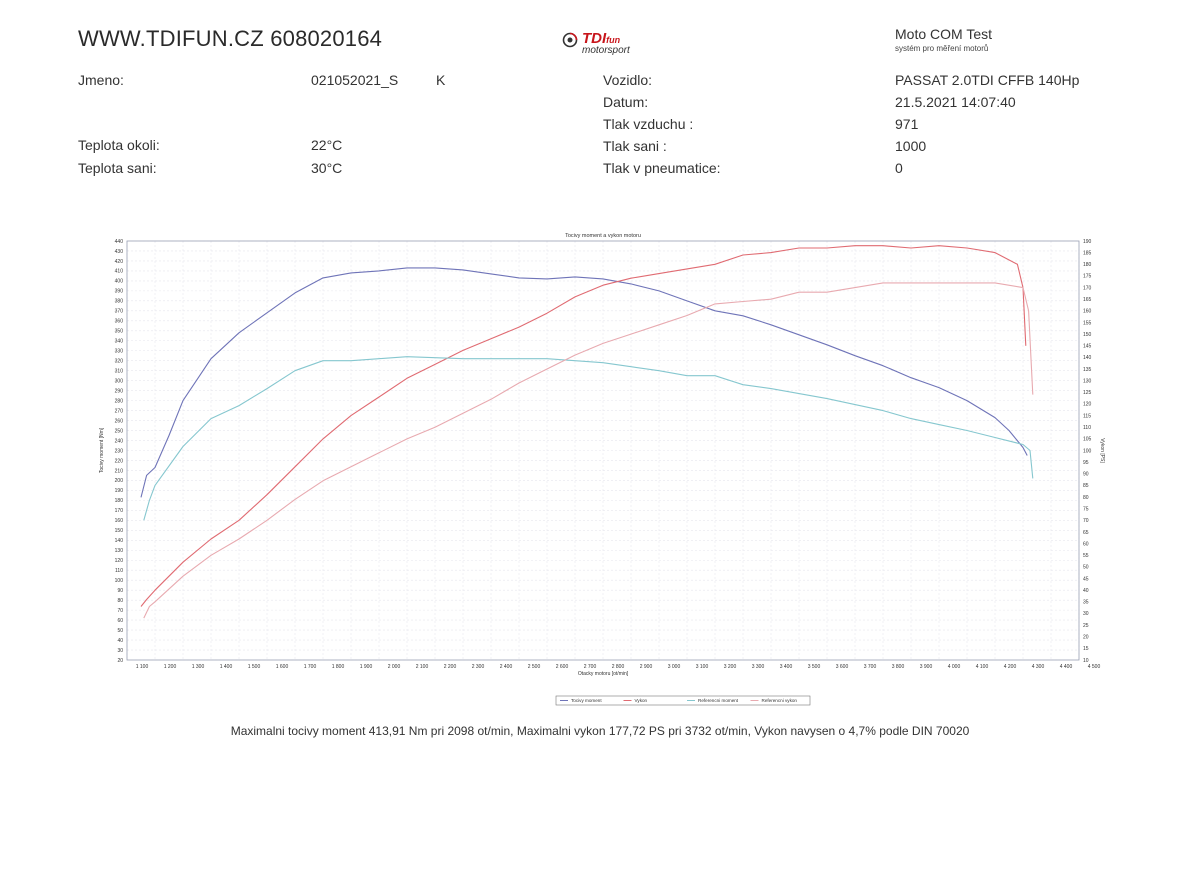 Image resolution: width=1200 pixels, height=873 pixels. Describe the element at coordinates (119, 145) in the screenshot. I see `info-label-ambient-temp: Teplota okoli:` at that location.